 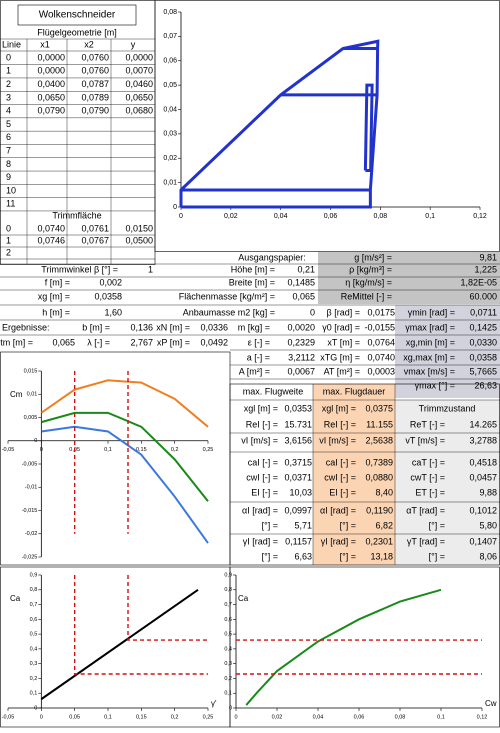 I want to click on table-cell: 0,0767, so click(x=95, y=240).